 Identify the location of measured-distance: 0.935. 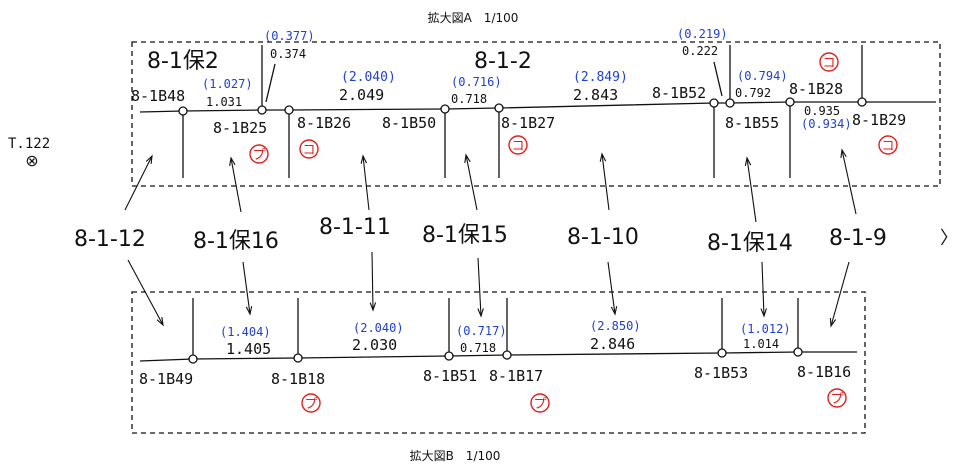
(822, 111).